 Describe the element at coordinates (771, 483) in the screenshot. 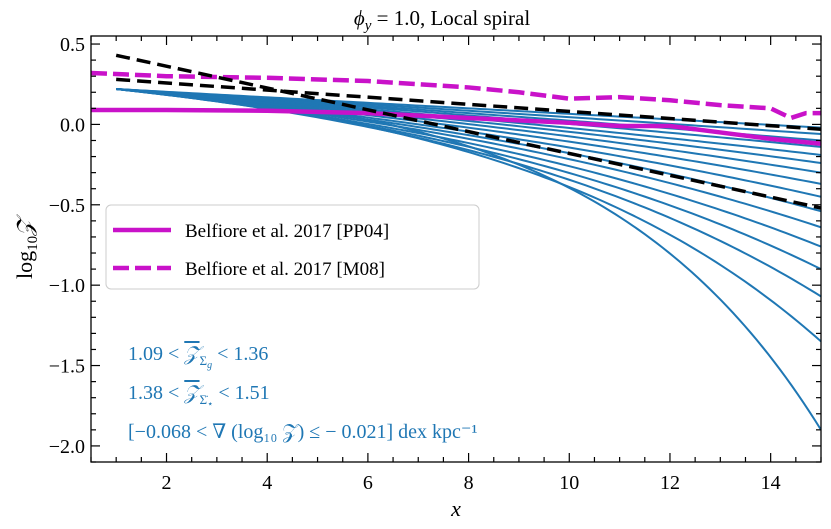

I see `x-tick-label: 14` at that location.